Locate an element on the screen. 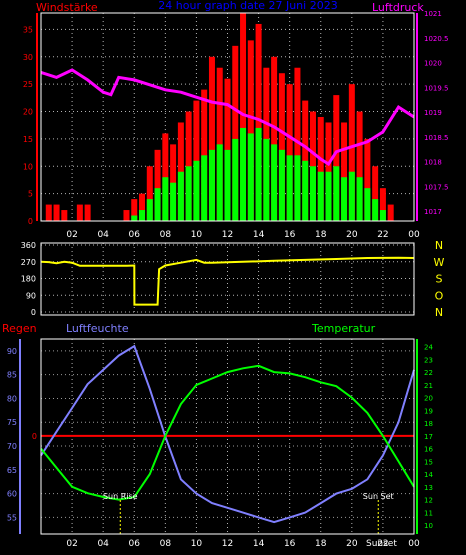 The height and width of the screenshot is (555, 466). wind-tick-label: 10 is located at coordinates (28, 166).